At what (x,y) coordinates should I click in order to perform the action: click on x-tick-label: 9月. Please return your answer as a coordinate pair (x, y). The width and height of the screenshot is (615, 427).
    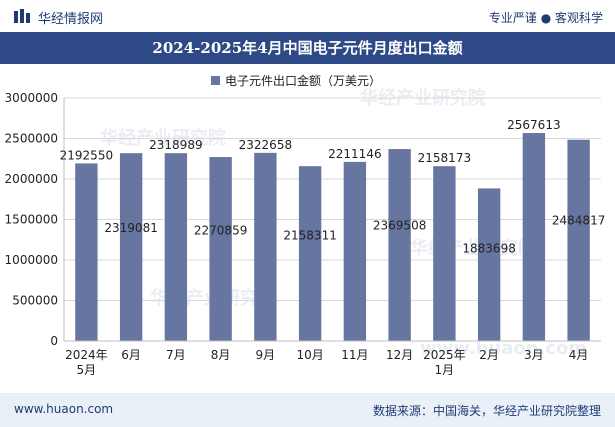
    Looking at the image, I should click on (266, 355).